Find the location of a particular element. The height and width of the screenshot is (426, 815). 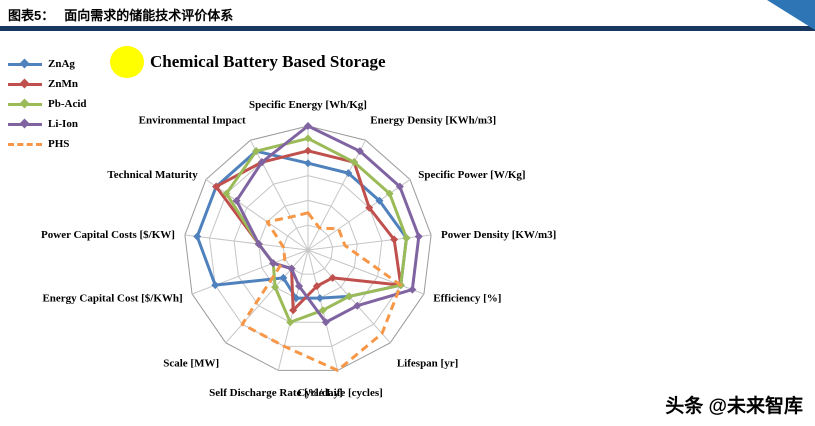

legend-label-pbacid: Pb-Acid is located at coordinates (67, 104).